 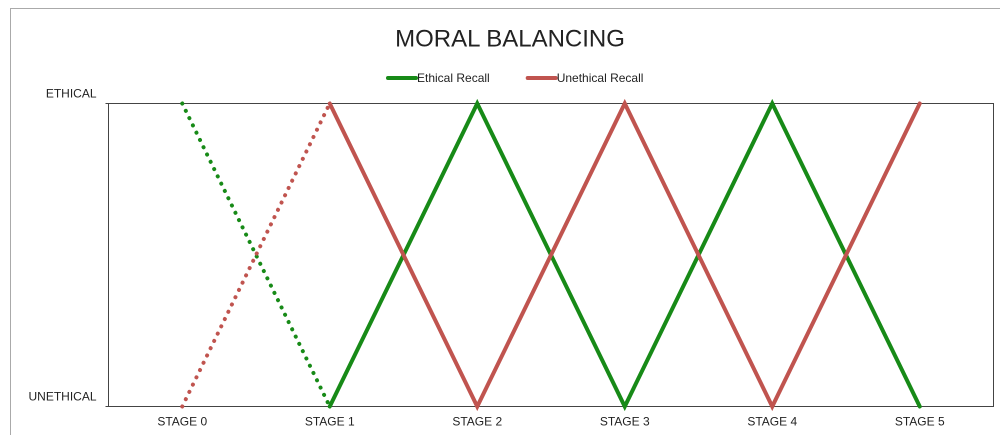 What do you see at coordinates (71, 94) in the screenshot?
I see `y-tick-label: ETHICAL` at bounding box center [71, 94].